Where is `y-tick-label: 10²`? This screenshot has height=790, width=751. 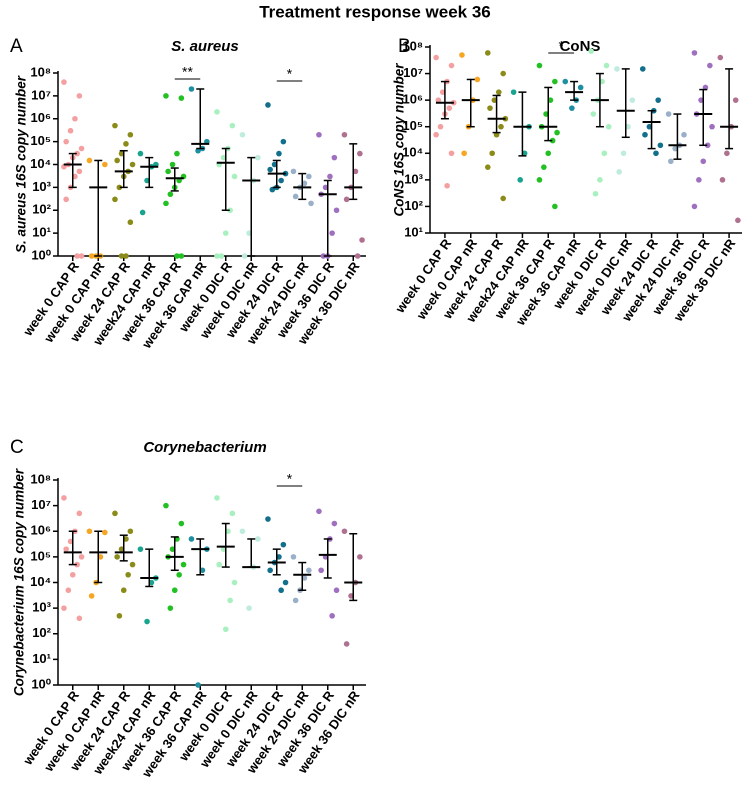 y-tick-label: 10² is located at coordinates (413, 205).